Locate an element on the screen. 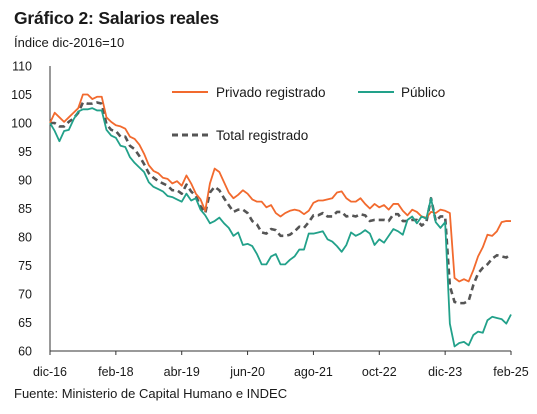 The height and width of the screenshot is (414, 537). y-tick-label: 65 is located at coordinates (25, 323).